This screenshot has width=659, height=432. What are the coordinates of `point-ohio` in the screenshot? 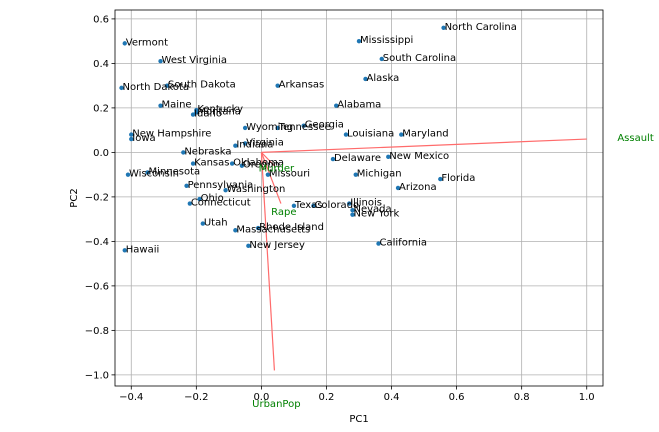 It's located at (199, 199).